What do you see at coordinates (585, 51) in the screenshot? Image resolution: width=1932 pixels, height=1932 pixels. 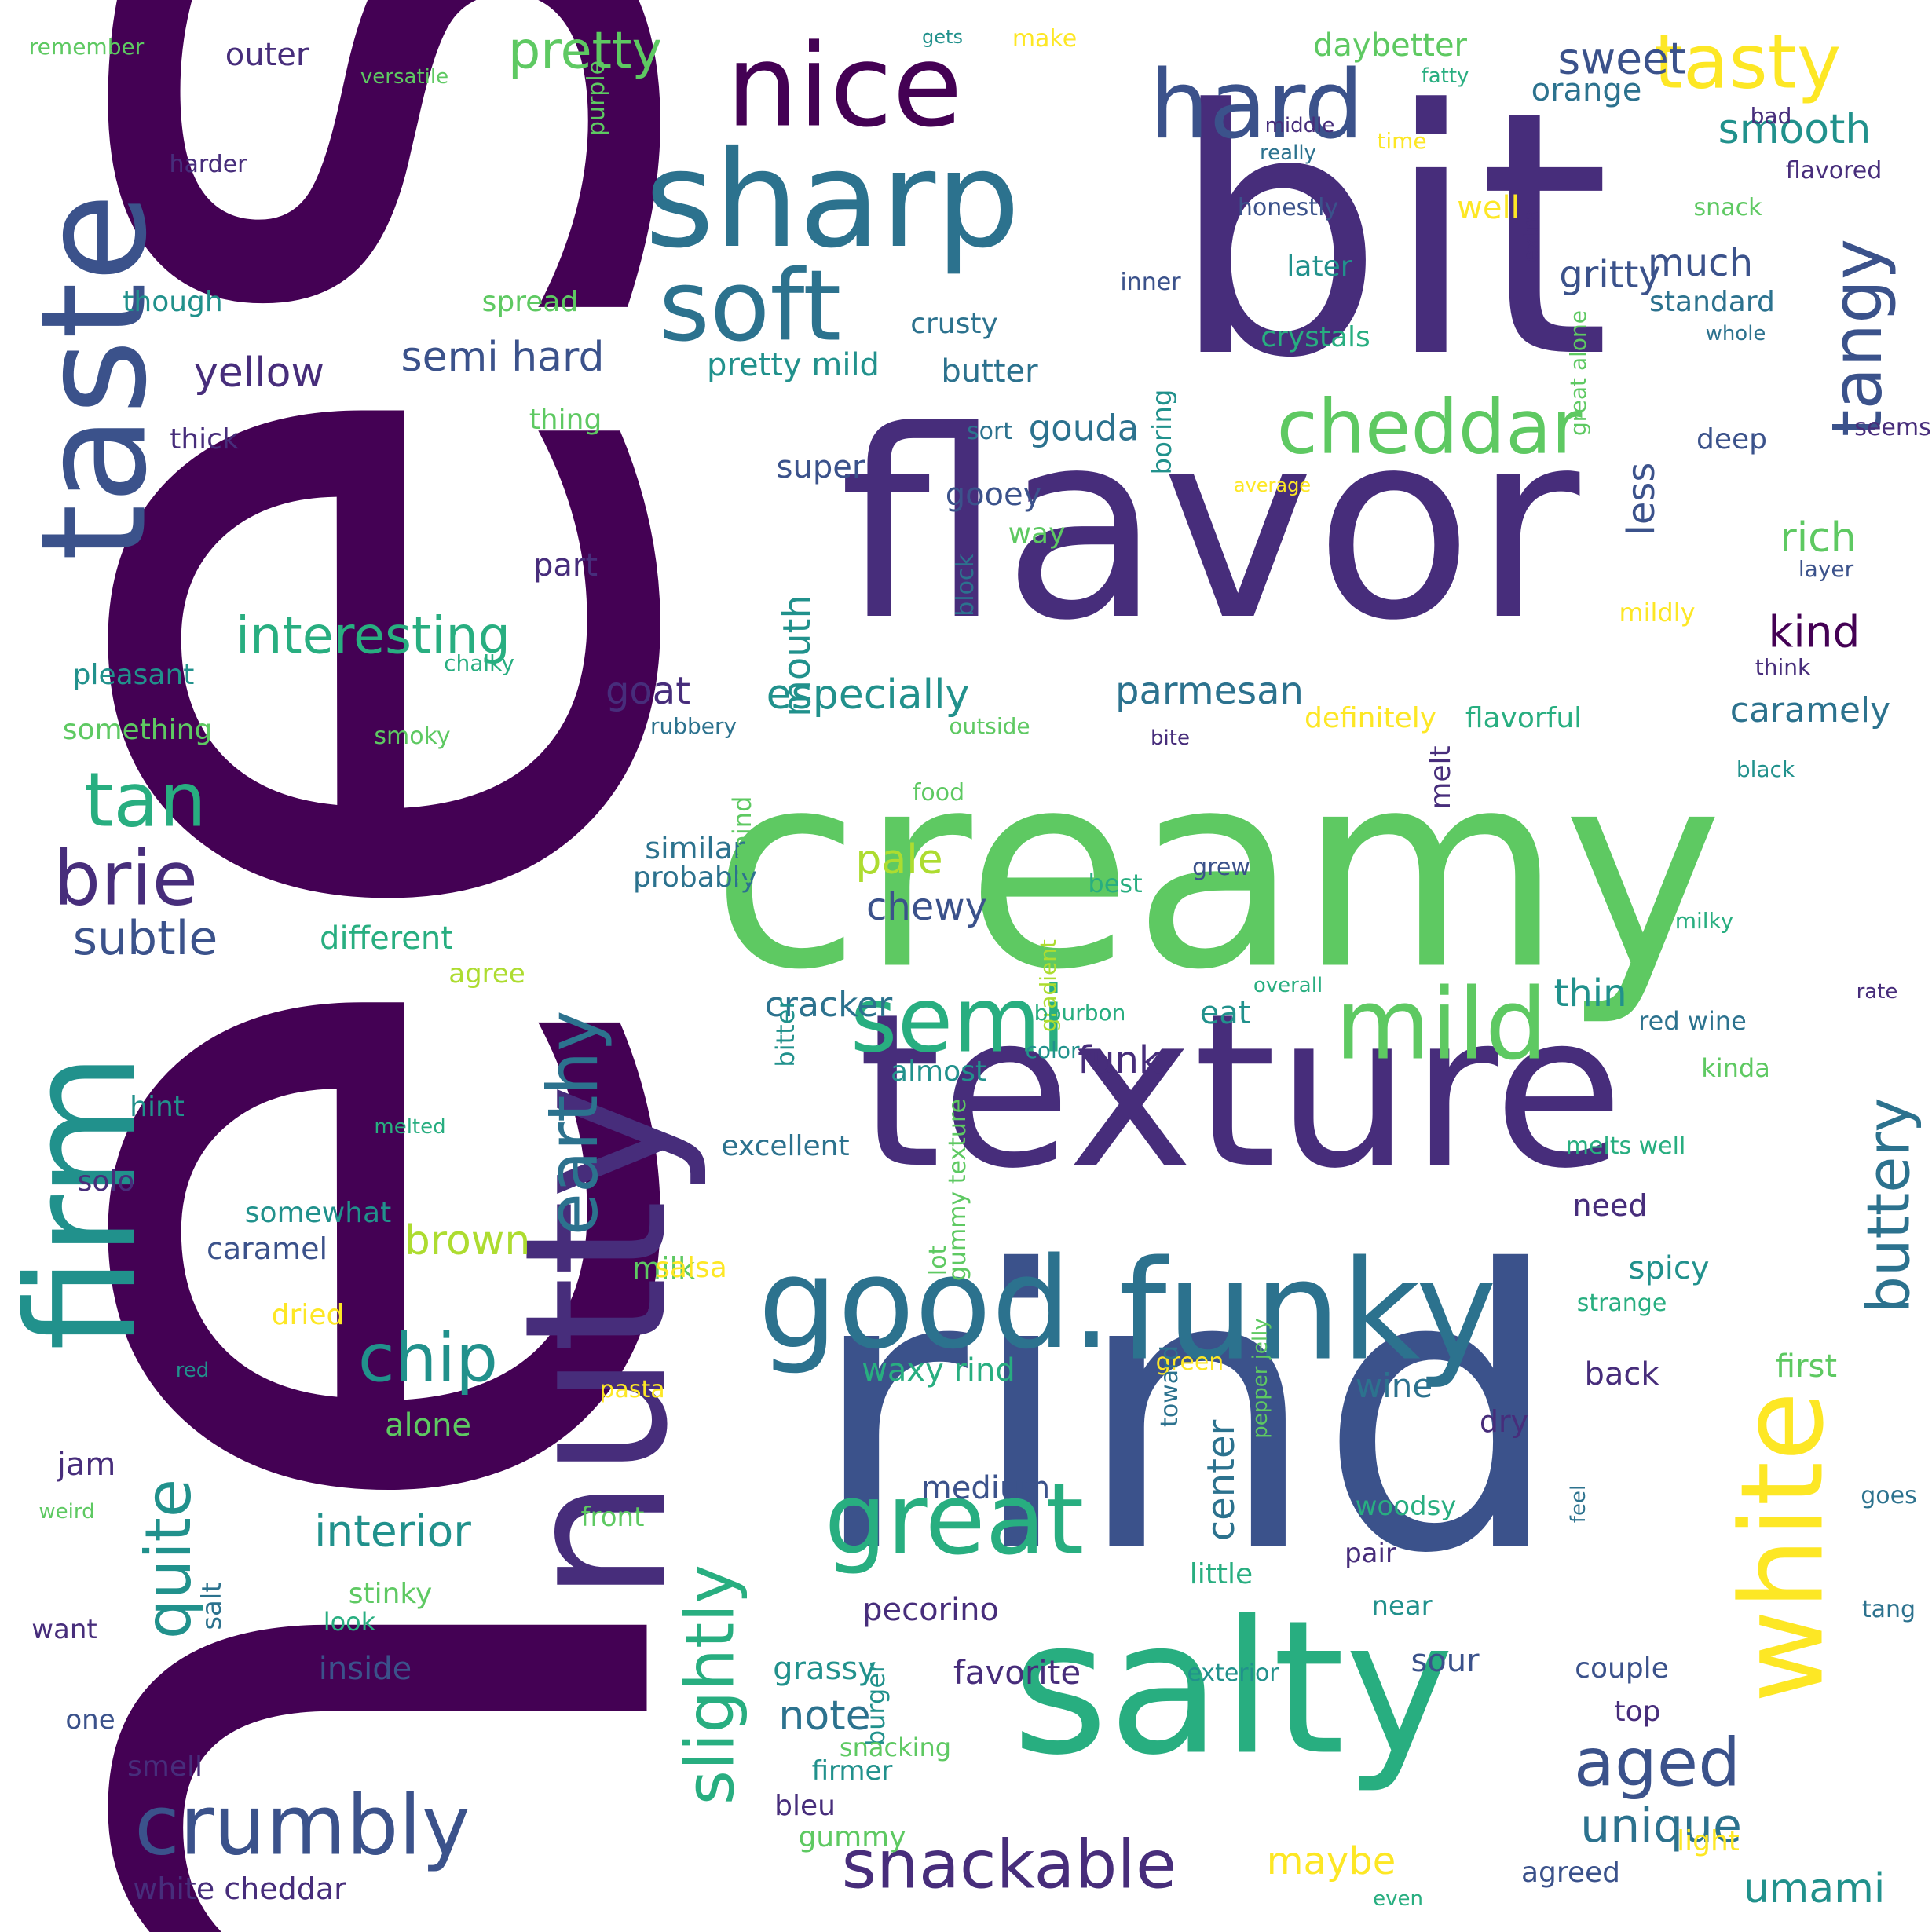 I see `word-pretty: pretty` at bounding box center [585, 51].